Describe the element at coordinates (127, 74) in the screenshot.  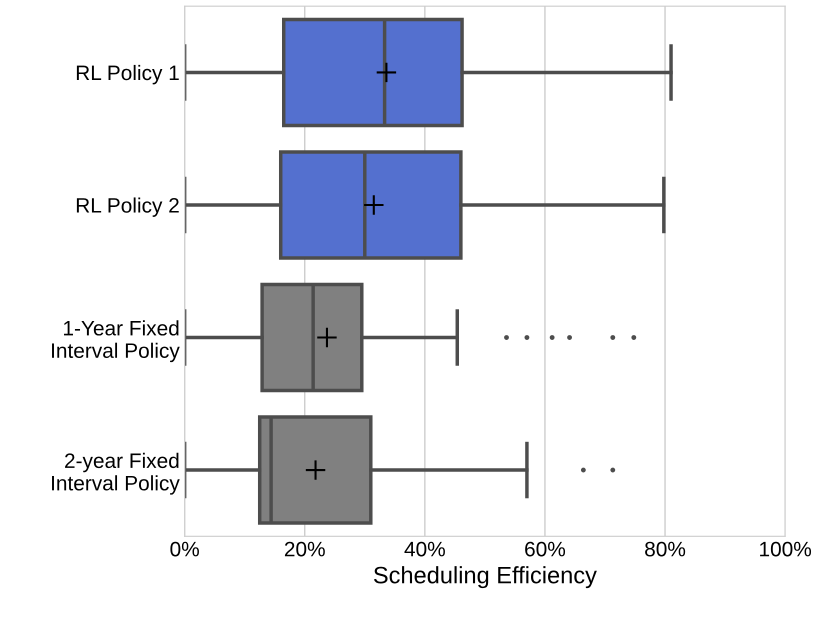
I see `y-tick-label: RL Policy 1` at that location.